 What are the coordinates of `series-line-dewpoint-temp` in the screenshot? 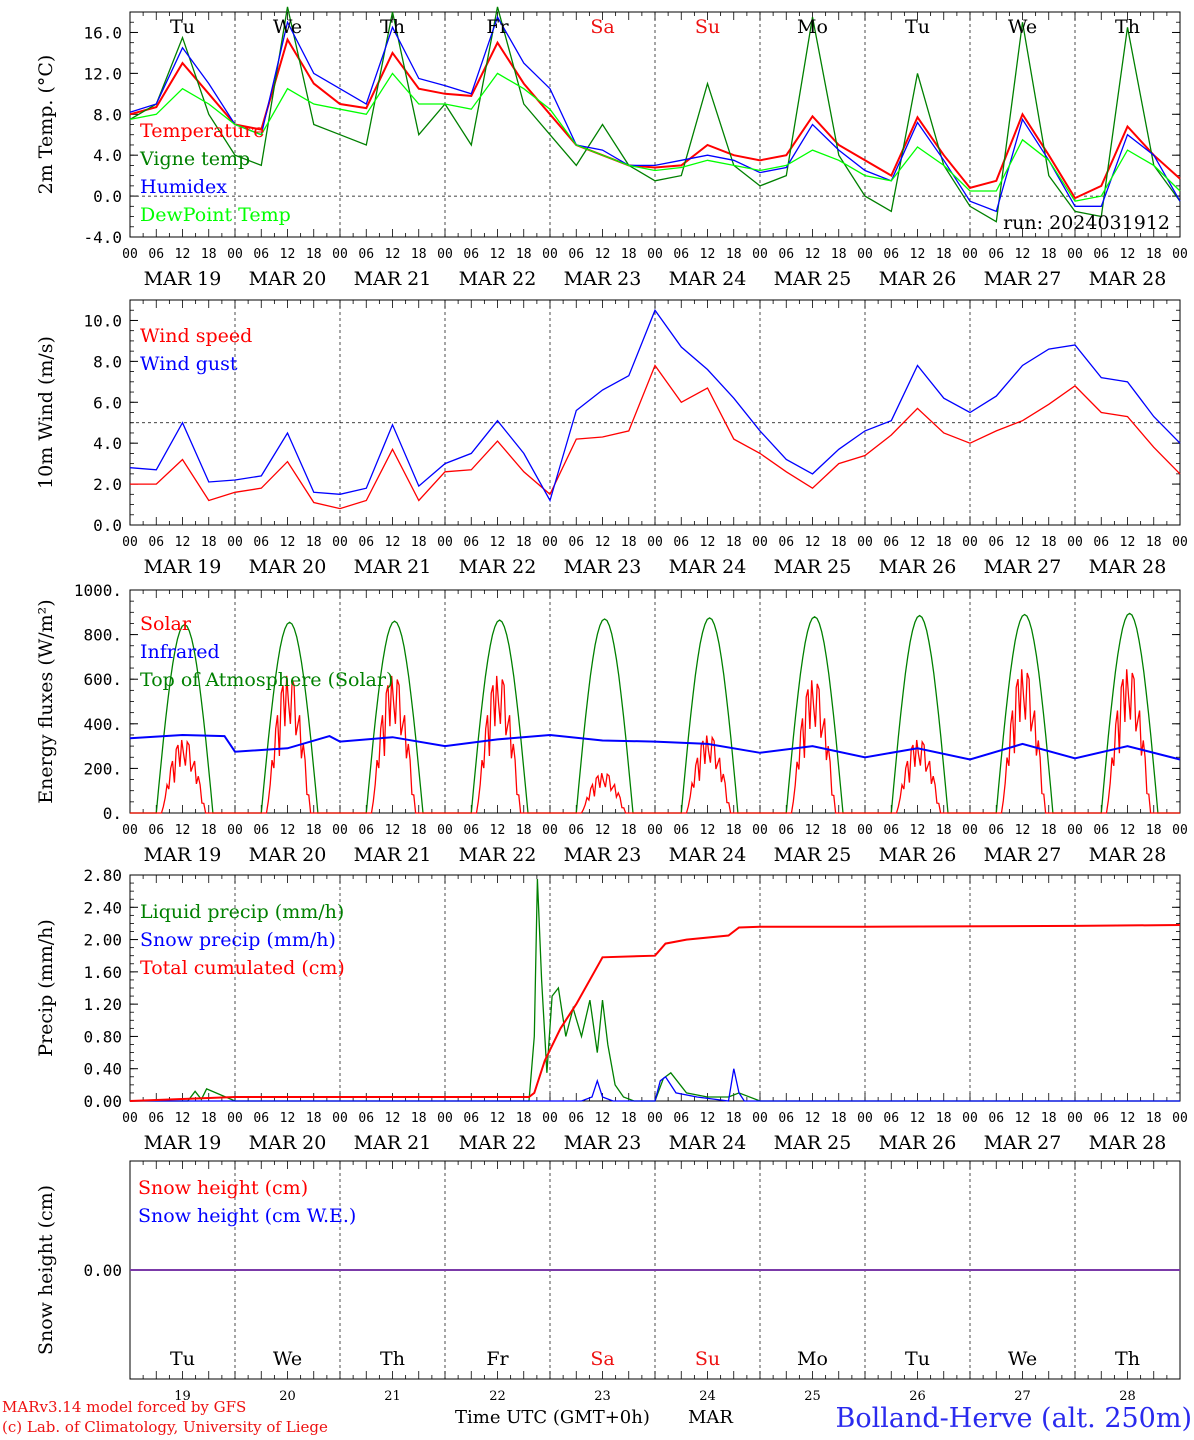 It's located at (655, 137).